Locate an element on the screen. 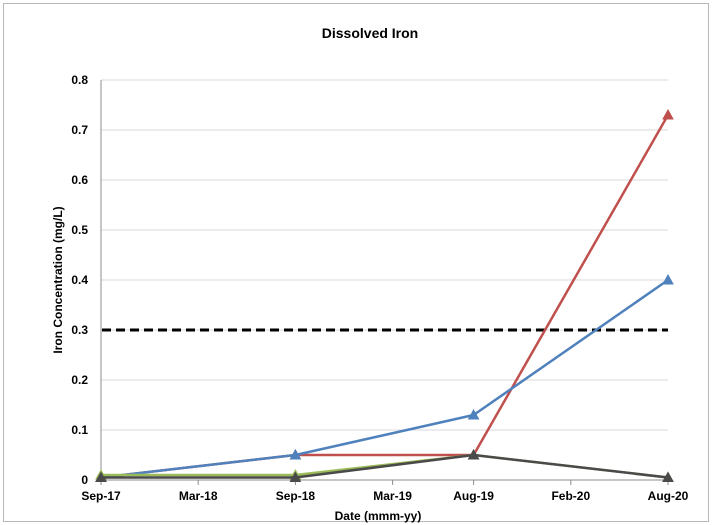 This screenshot has height=525, width=713. y-tick-label: 0.8 is located at coordinates (79, 80).